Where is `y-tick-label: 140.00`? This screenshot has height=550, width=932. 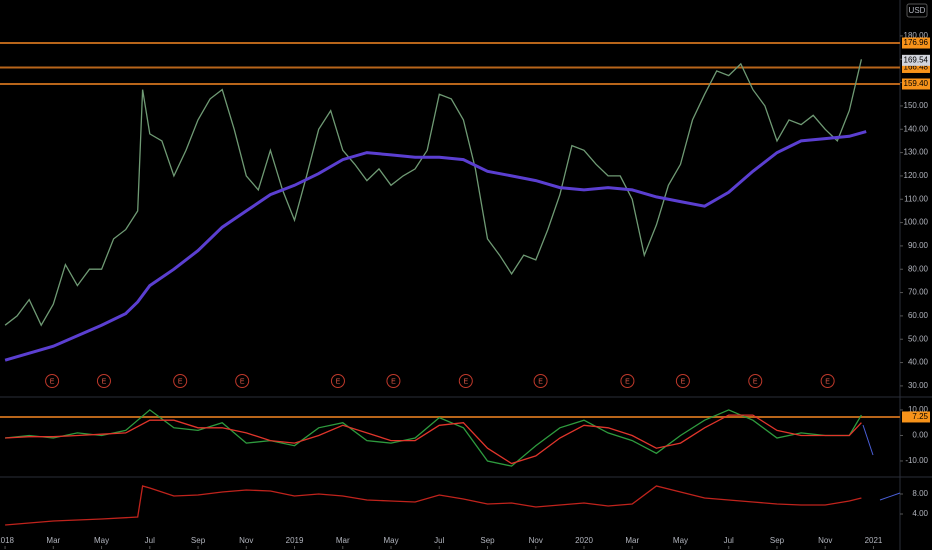 y-tick-label: 140.00 is located at coordinates (916, 128).